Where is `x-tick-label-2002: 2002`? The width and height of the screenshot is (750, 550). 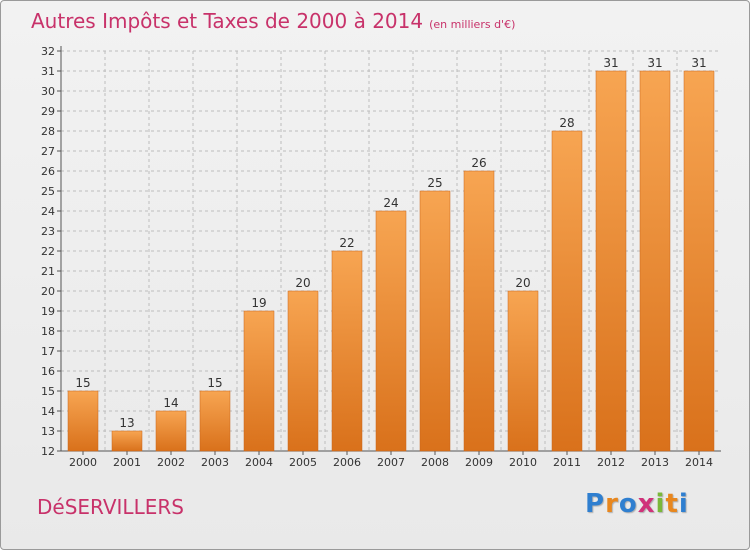 x-tick-label-2002: 2002 is located at coordinates (171, 462).